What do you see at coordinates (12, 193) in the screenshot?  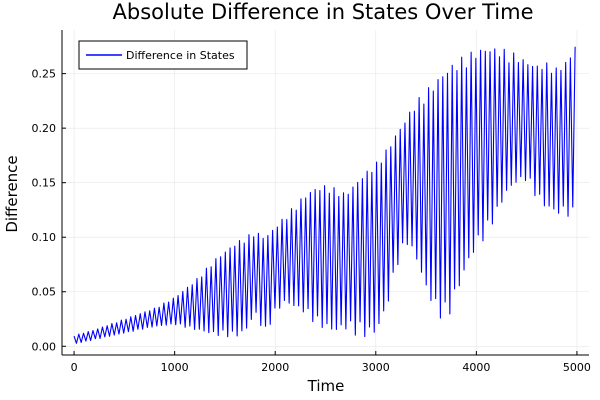 I see `y-axis-label: Difference` at bounding box center [12, 193].